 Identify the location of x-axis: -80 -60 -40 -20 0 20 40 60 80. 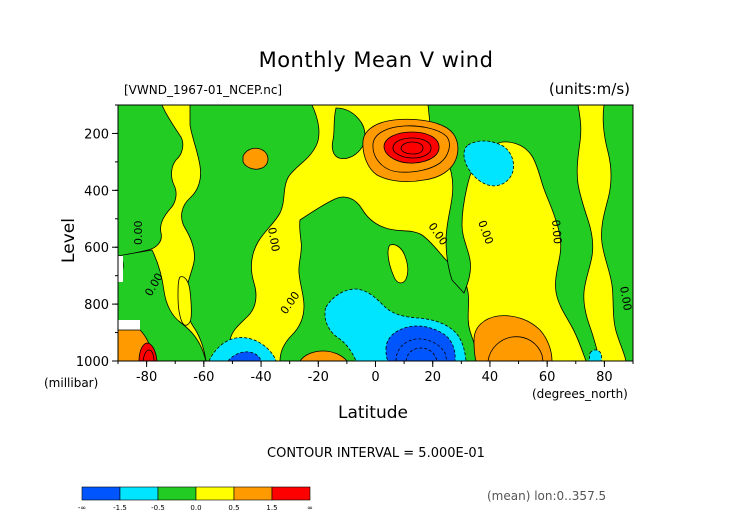
(375, 373).